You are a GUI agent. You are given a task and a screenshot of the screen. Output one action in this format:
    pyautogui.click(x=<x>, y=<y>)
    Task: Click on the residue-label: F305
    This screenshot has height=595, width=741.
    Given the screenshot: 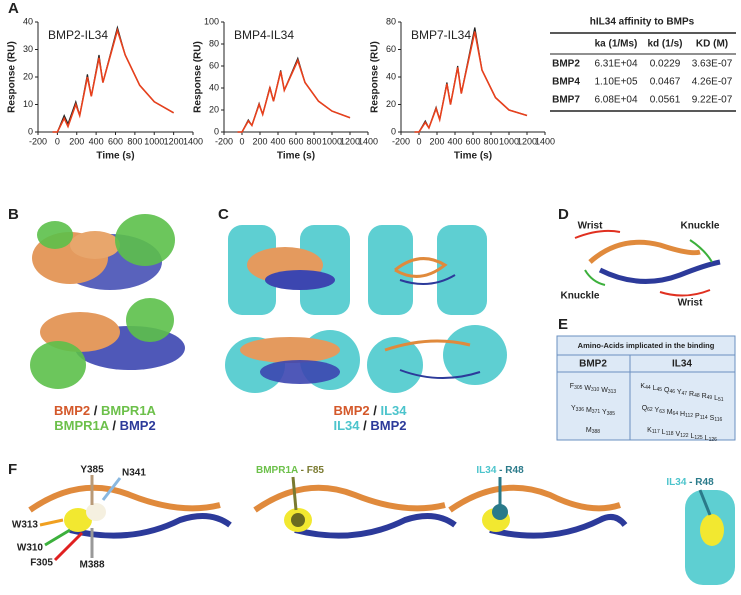 What is the action you would take?
    pyautogui.click(x=41, y=563)
    